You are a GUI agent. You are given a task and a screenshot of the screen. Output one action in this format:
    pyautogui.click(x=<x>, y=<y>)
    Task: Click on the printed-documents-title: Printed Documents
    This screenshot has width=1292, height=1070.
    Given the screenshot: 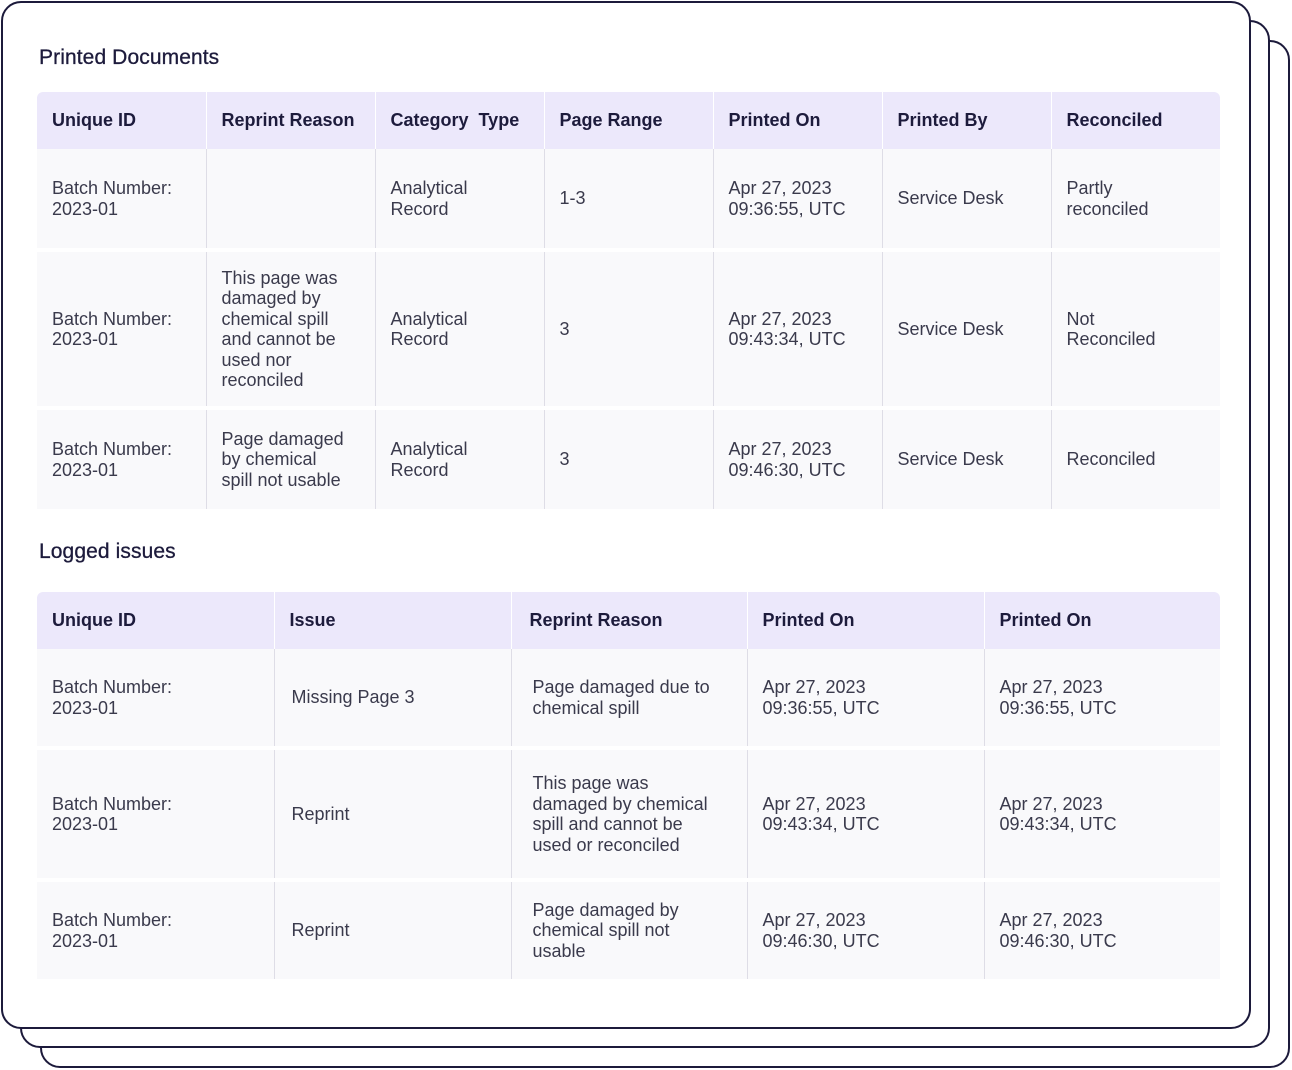 What is the action you would take?
    pyautogui.click(x=129, y=57)
    